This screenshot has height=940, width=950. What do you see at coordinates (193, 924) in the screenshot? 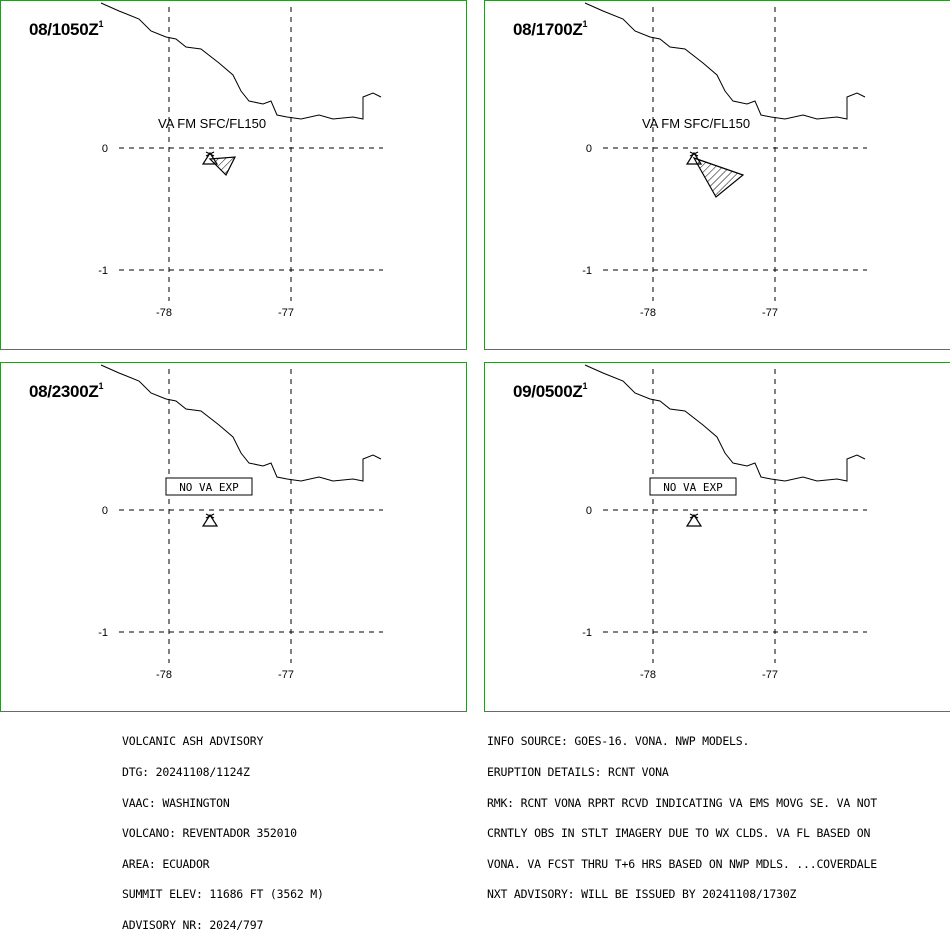
I see `advisory-line: ADVISORY NR: 2024/797` at bounding box center [193, 924].